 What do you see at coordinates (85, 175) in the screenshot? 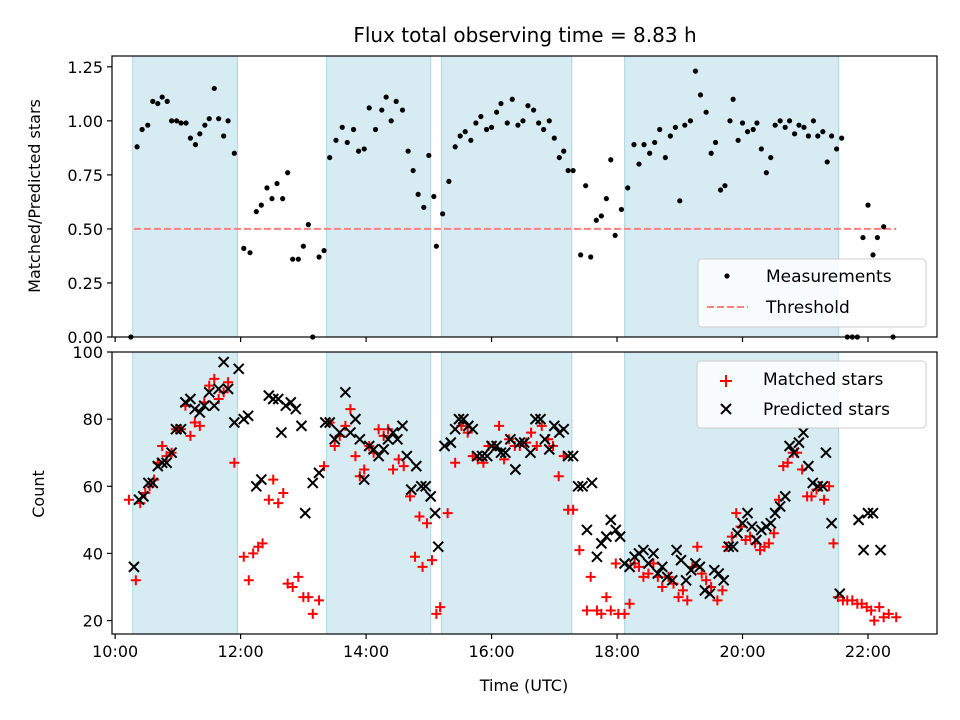
I see `top-y-tick-label: 0.75` at bounding box center [85, 175].